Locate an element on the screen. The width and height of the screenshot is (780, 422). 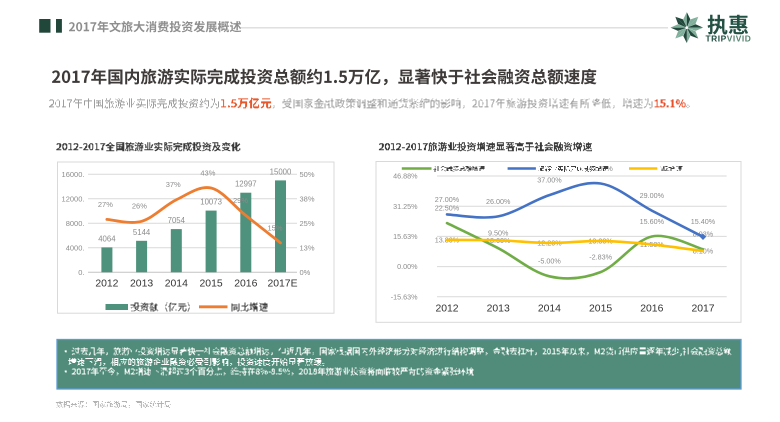
svg-text: 0.00% is located at coordinates (407, 266).